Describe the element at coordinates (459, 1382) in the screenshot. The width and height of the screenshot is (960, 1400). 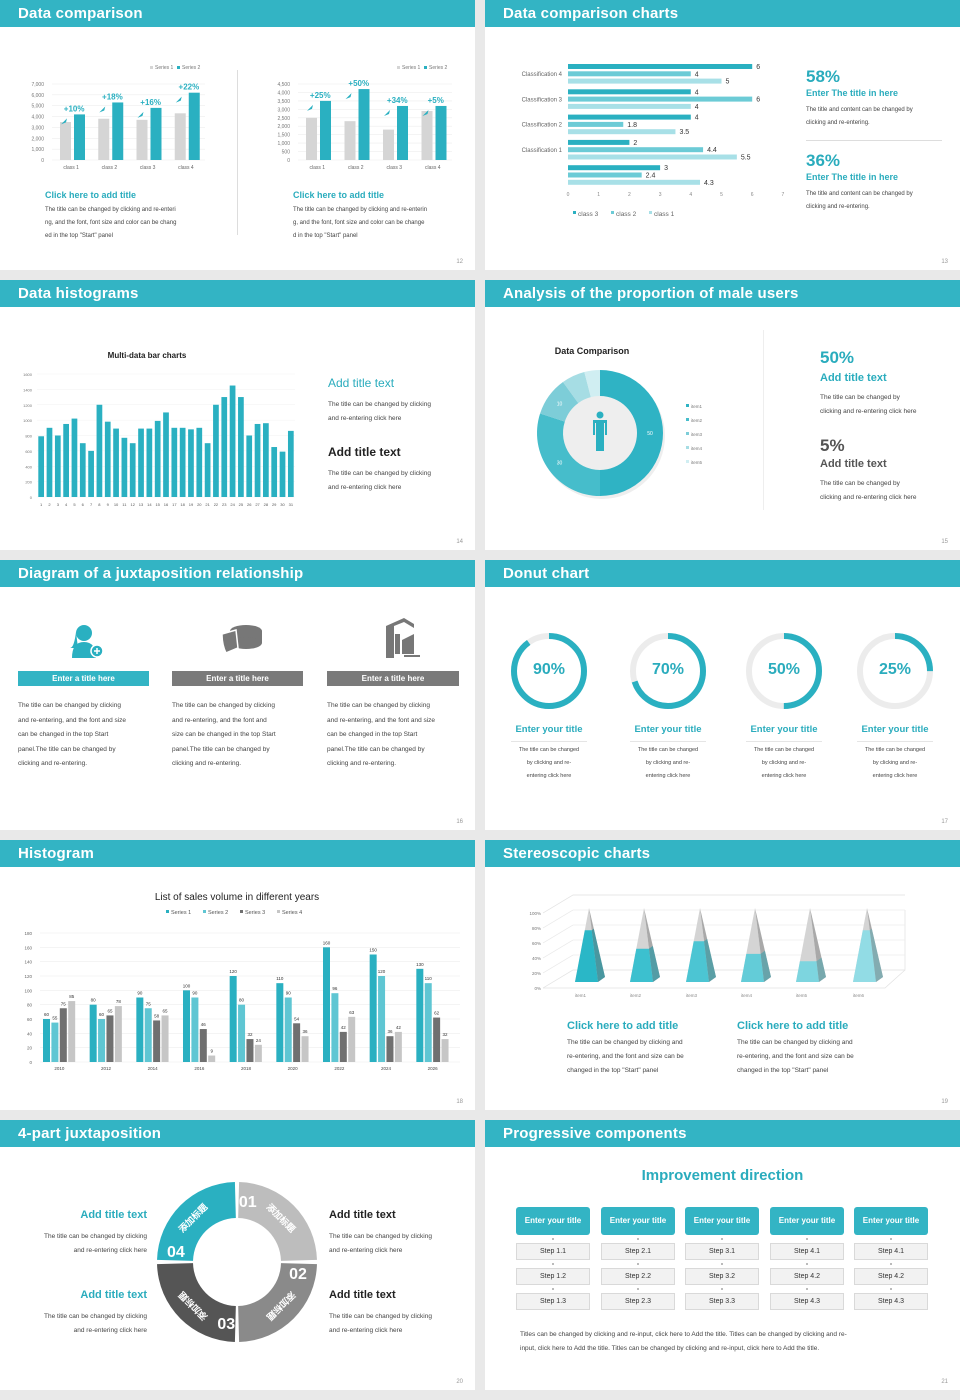
I see `page-number: 20` at that location.